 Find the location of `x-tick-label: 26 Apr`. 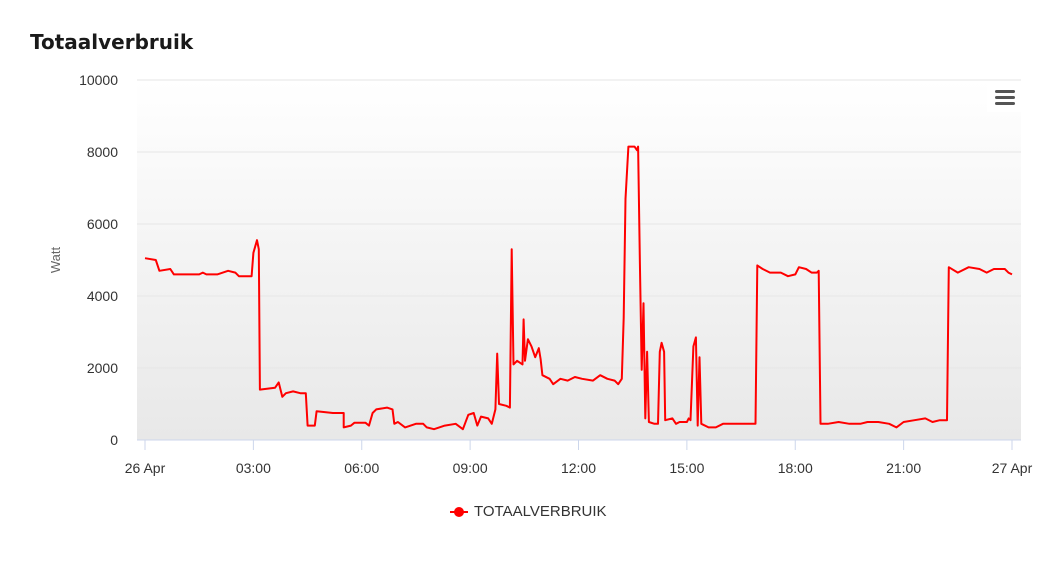

x-tick-label: 26 Apr is located at coordinates (145, 468).